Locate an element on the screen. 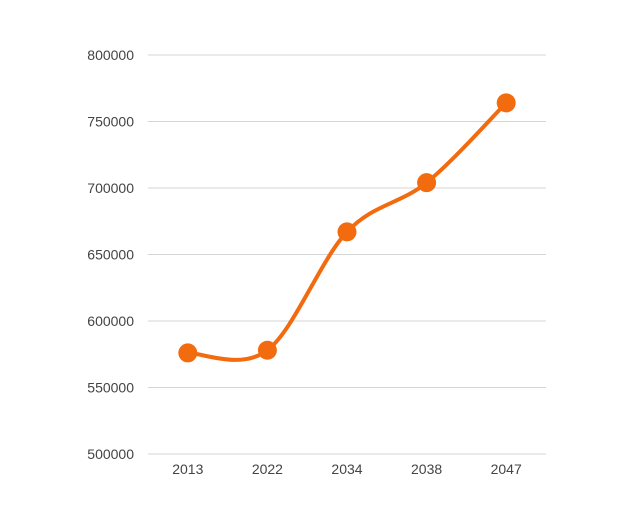  x-tick-label: 2034 is located at coordinates (346, 469).